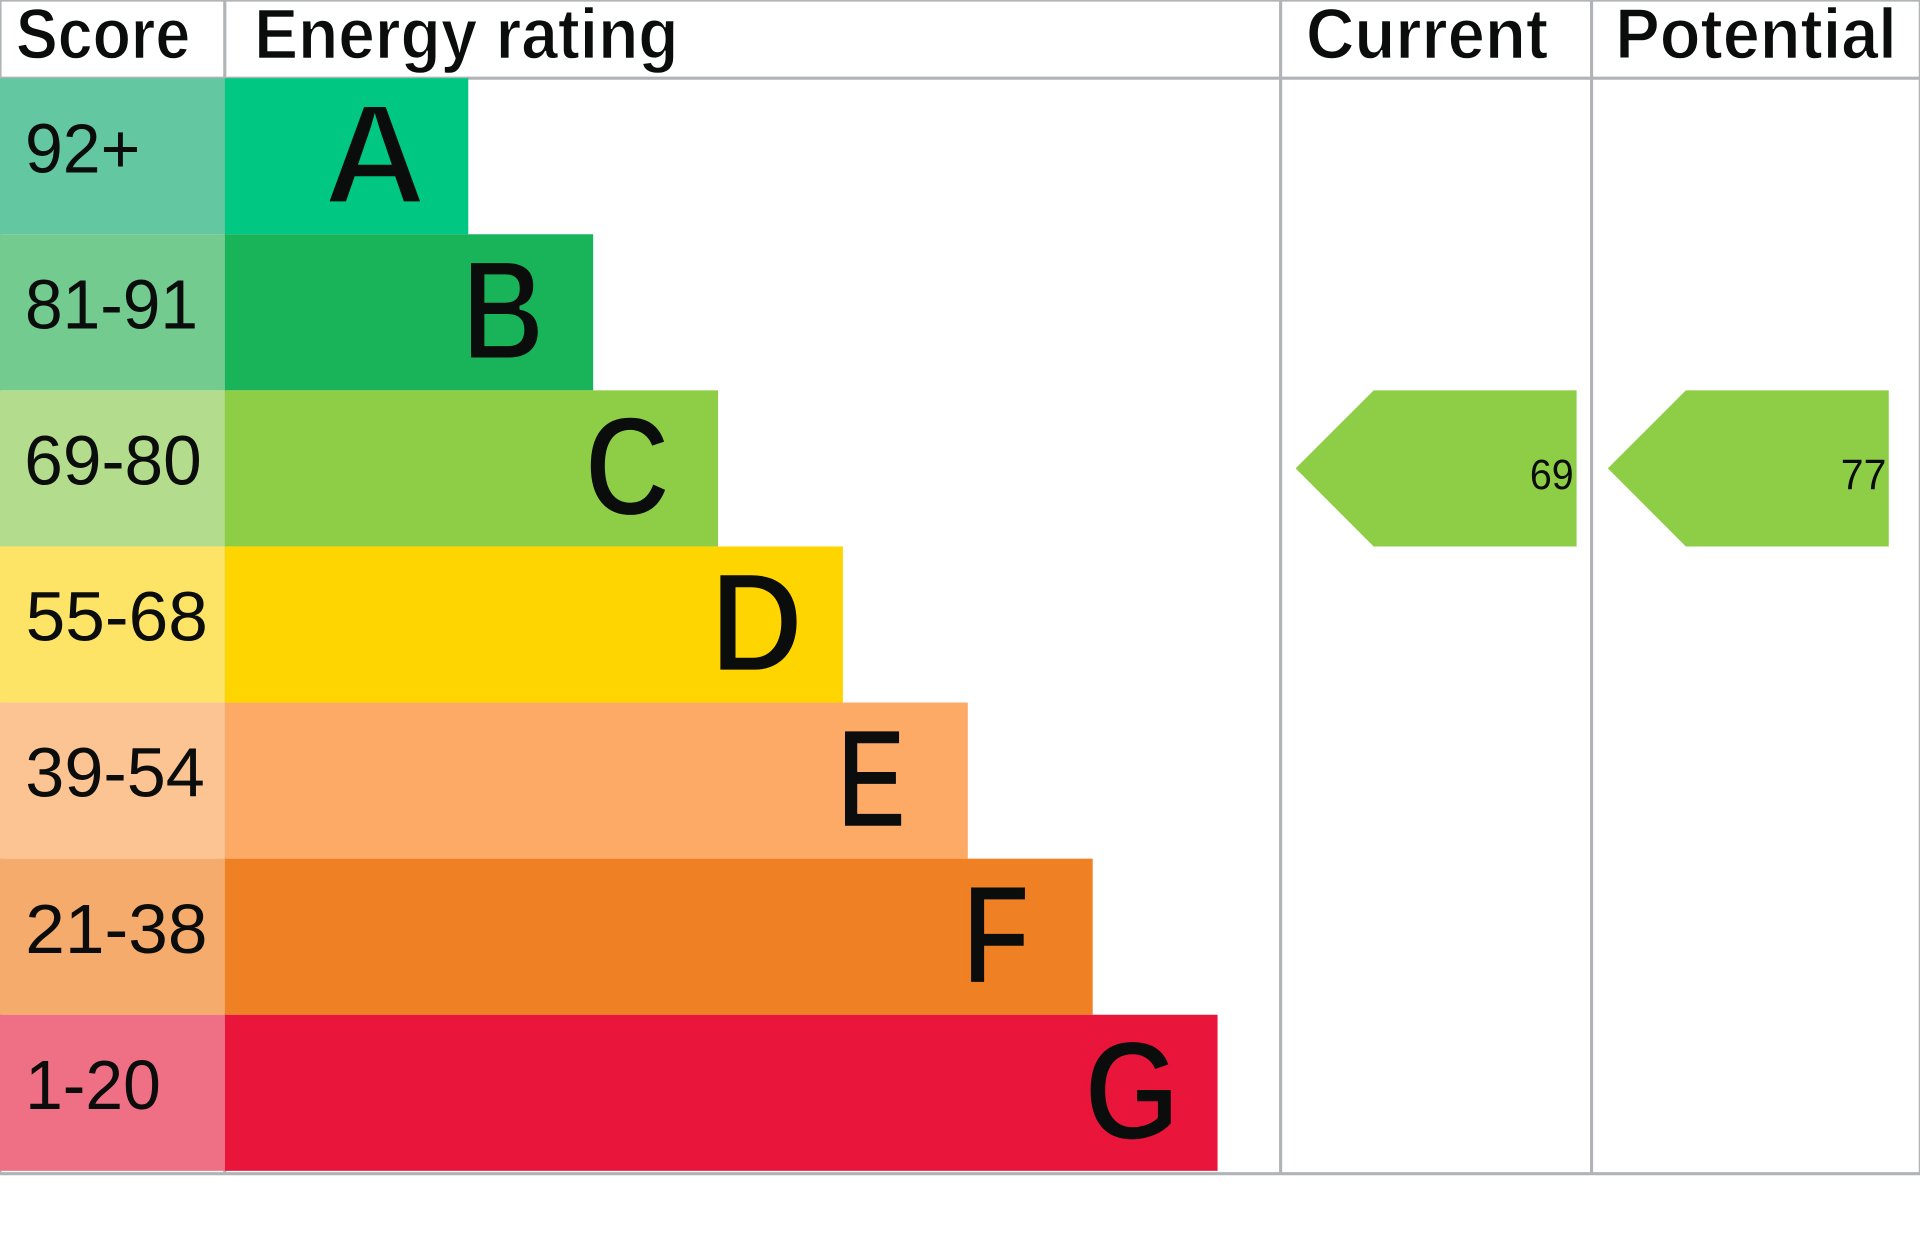  What do you see at coordinates (82, 148) in the screenshot?
I see `svg-text: 92+` at bounding box center [82, 148].